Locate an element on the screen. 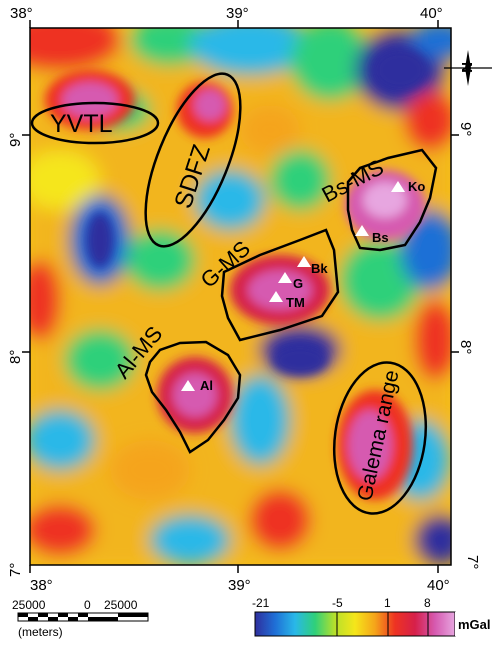 The image size is (498, 648). north-arrow-icon: N is located at coordinates (468, 68).